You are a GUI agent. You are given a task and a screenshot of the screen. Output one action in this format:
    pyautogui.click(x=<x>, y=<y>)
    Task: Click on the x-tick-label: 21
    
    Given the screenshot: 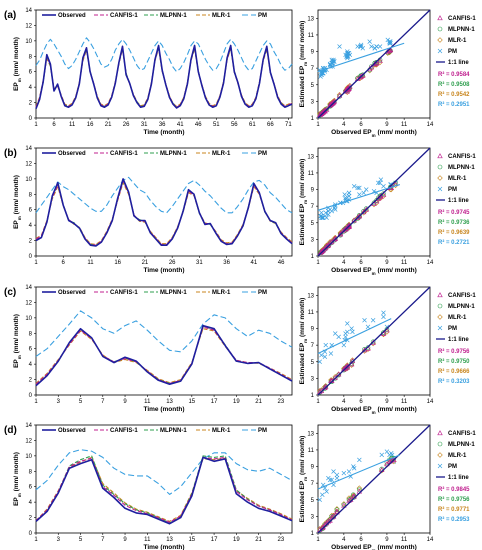 What is the action you would take?
    pyautogui.click(x=145, y=263)
    